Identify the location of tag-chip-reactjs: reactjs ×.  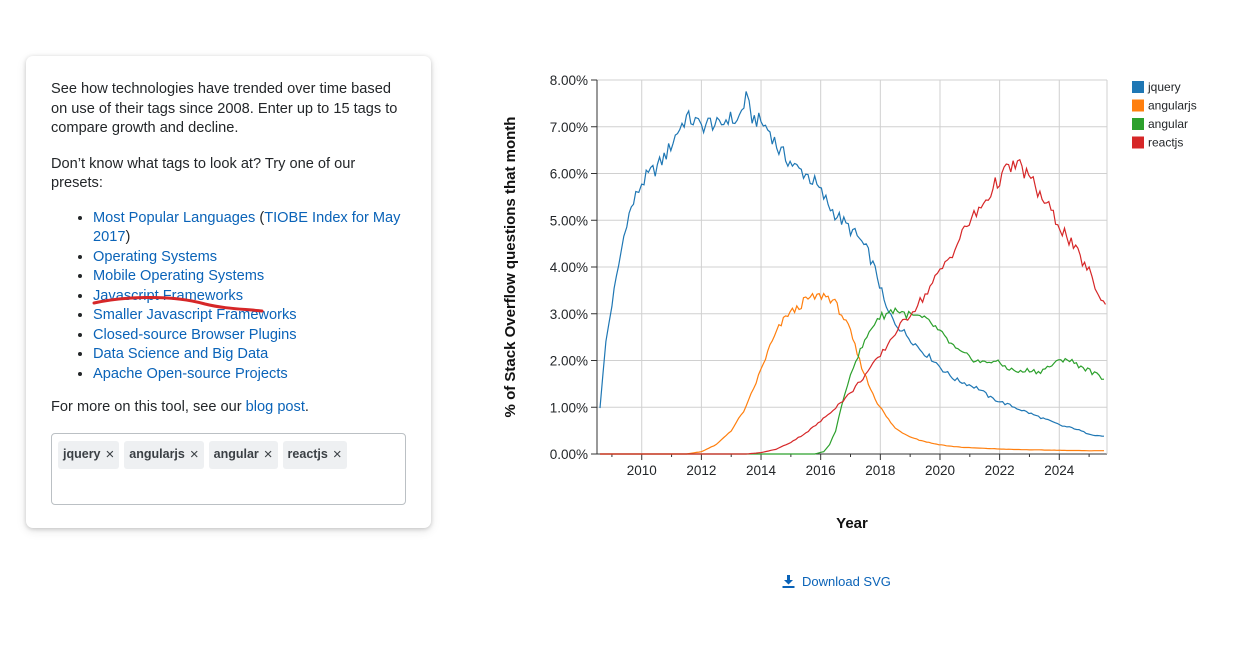
(314, 454).